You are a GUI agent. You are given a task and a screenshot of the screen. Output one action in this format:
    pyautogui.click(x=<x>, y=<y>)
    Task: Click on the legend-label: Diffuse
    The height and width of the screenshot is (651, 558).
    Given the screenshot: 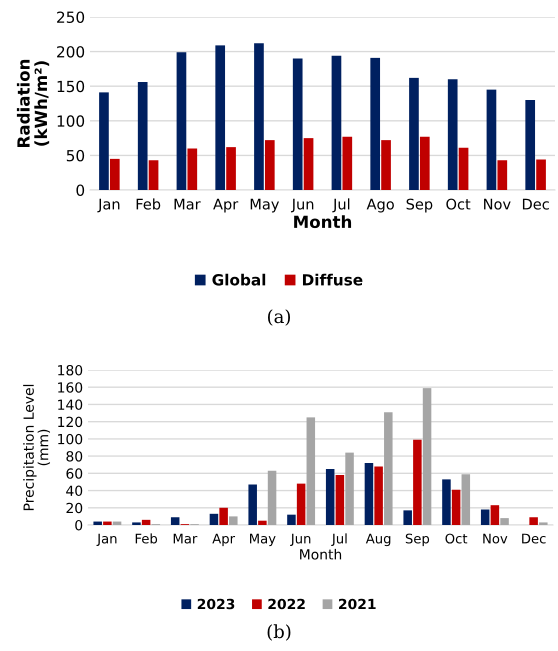 What is the action you would take?
    pyautogui.click(x=332, y=280)
    